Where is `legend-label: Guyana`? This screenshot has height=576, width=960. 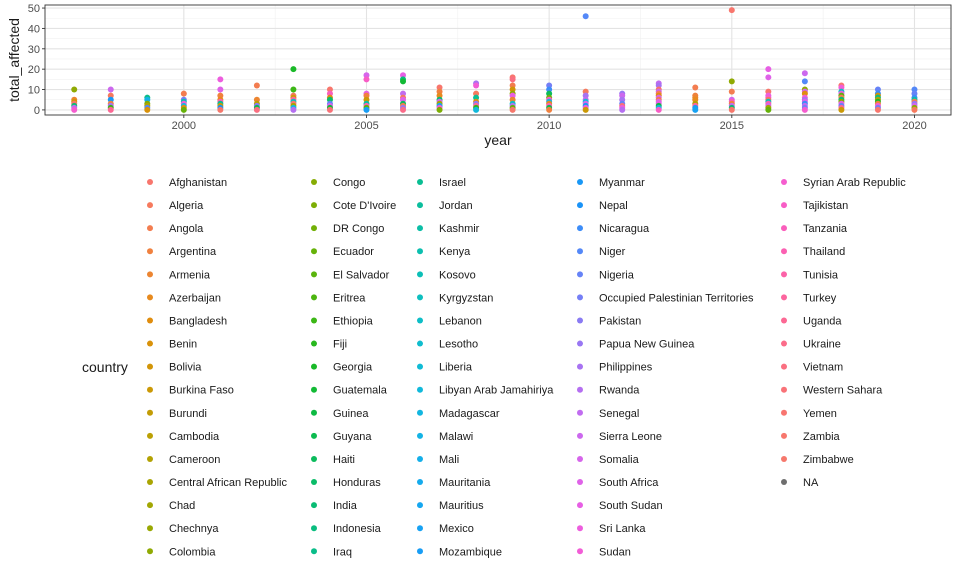 legend-label: Guyana is located at coordinates (352, 437).